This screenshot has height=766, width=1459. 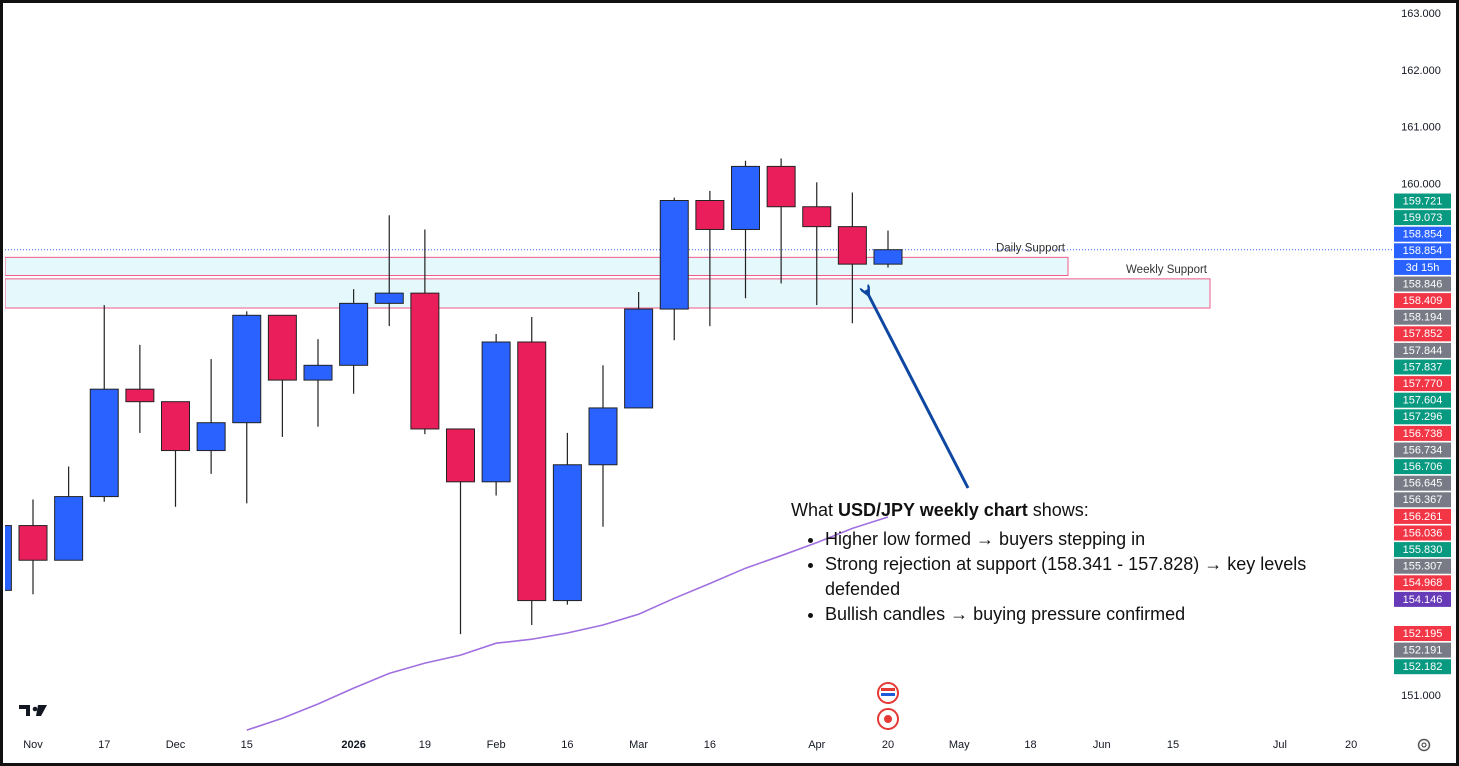 I want to click on heading-suffix: shows:, so click(x=1058, y=510).